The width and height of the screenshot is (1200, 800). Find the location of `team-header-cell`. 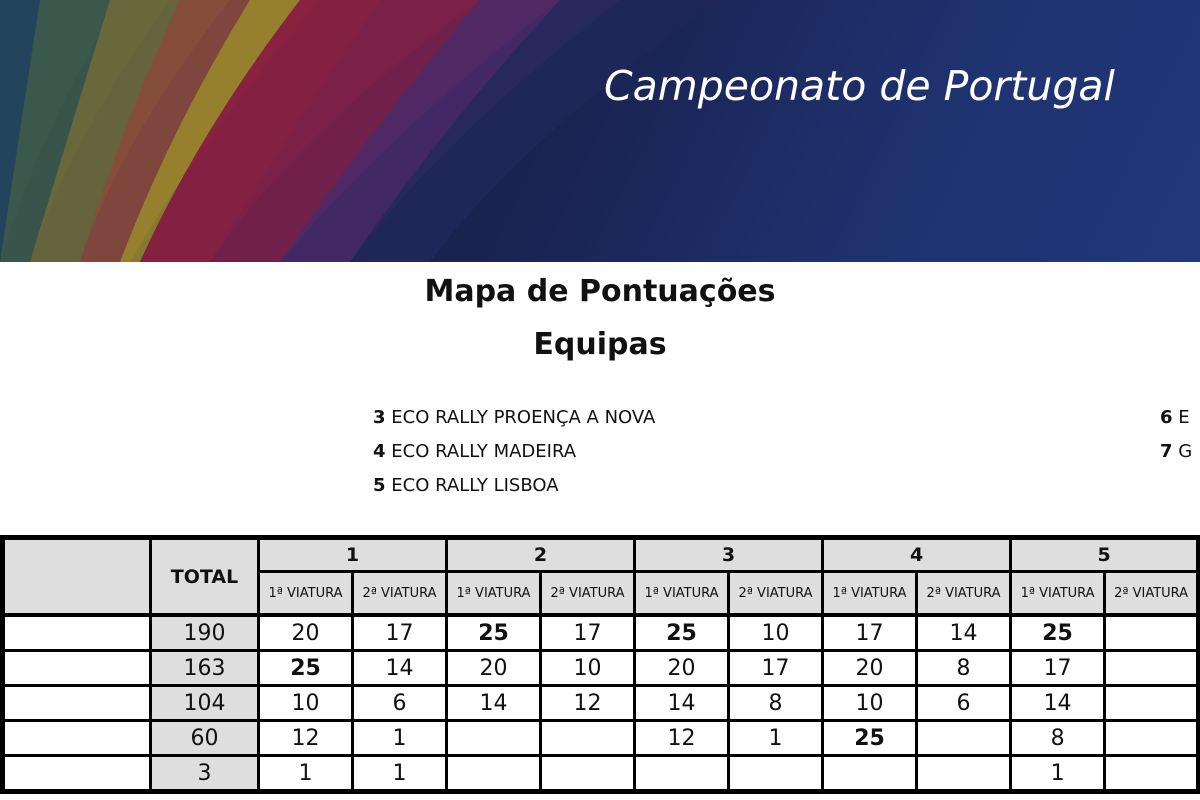

team-header-cell is located at coordinates (76, 576).